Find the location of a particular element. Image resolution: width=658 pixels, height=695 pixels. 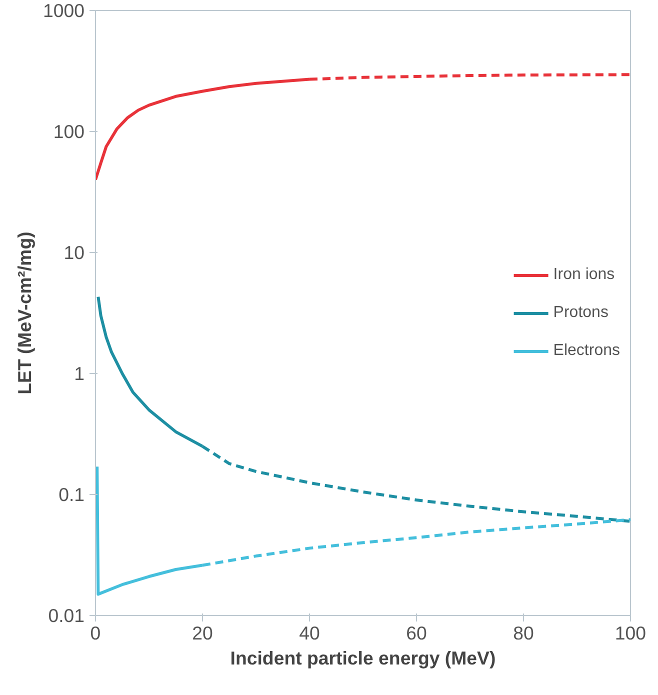

x-axis-title: Incident particle energy (MeV) is located at coordinates (363, 658).